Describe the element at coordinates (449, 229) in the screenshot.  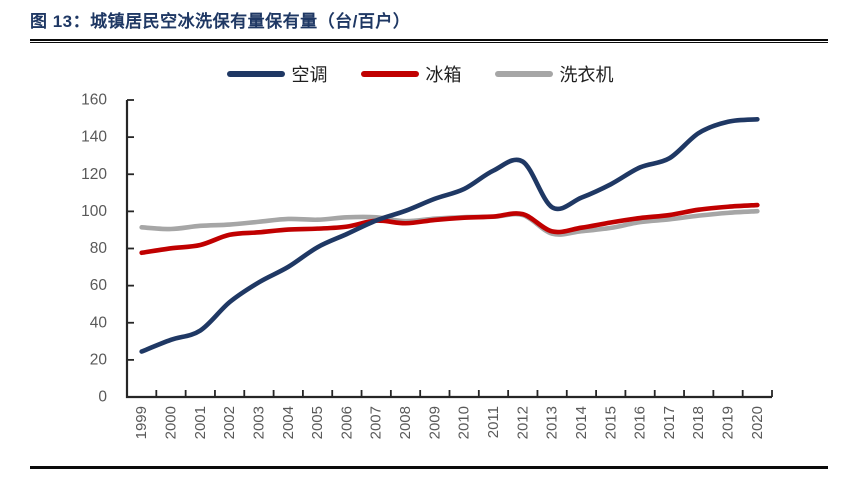
I see `series-line-refrigerator` at that location.